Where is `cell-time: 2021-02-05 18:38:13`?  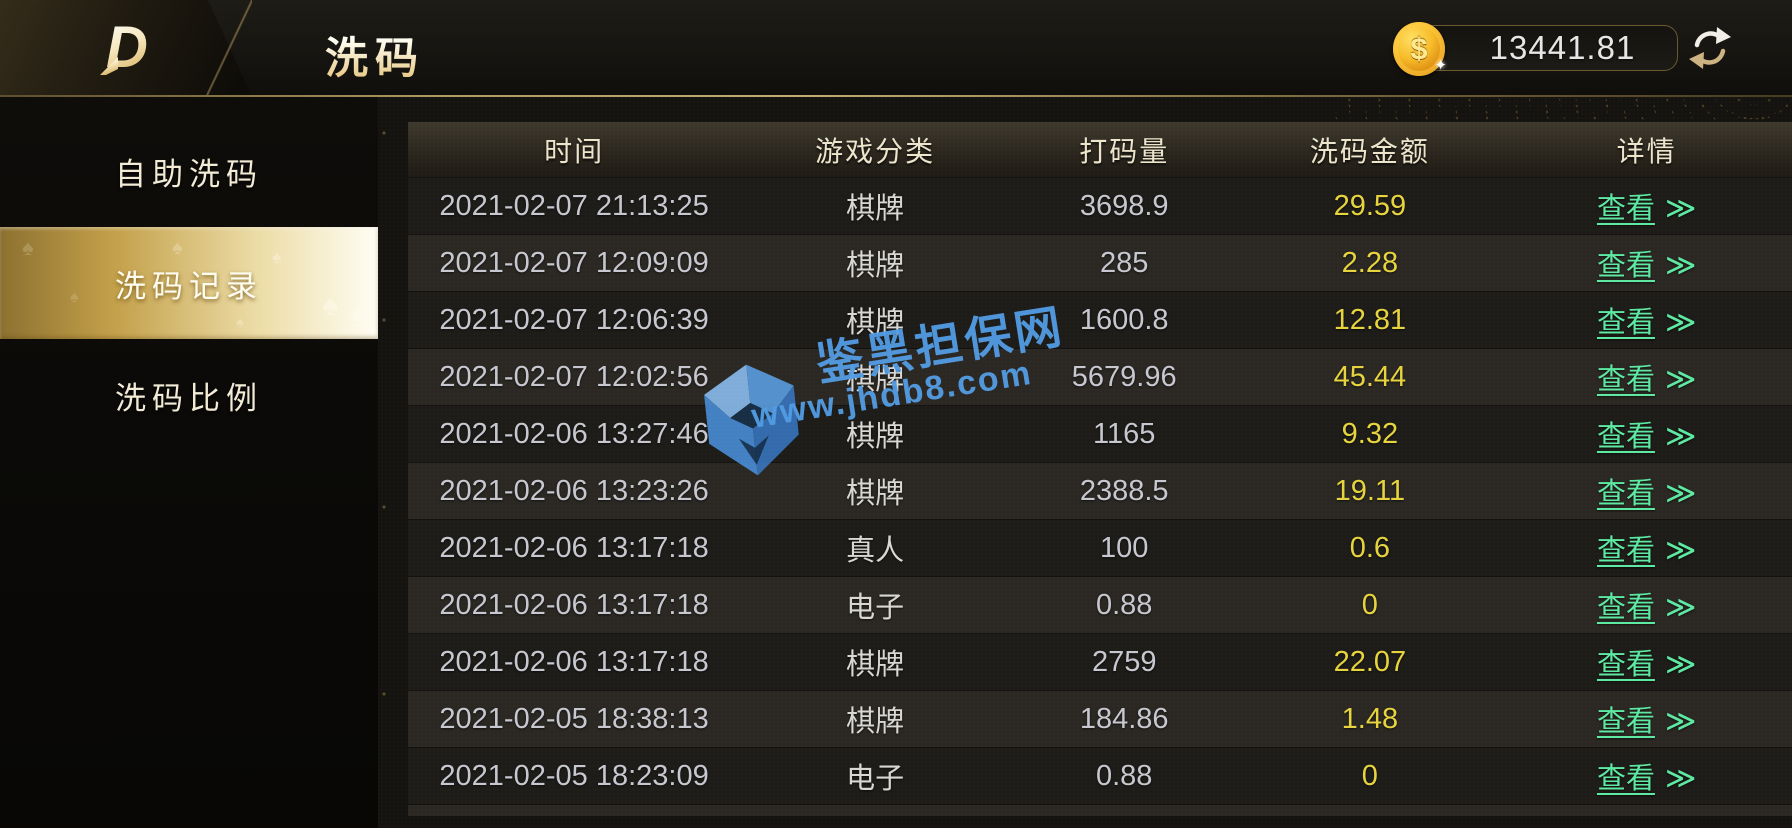
cell-time: 2021-02-05 18:38:13 is located at coordinates (574, 718).